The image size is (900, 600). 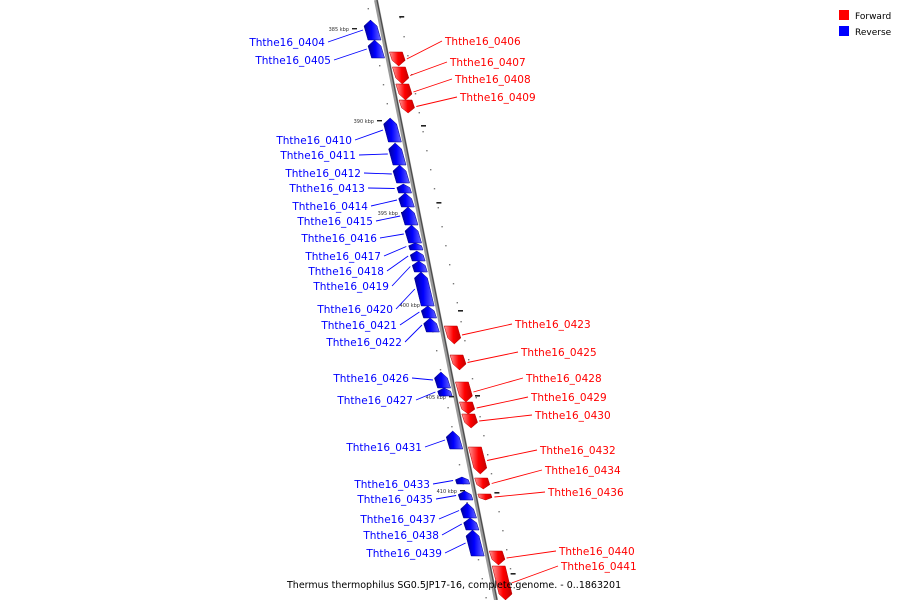 What do you see at coordinates (345, 272) in the screenshot?
I see `gene-label: Ththe16_0418` at bounding box center [345, 272].